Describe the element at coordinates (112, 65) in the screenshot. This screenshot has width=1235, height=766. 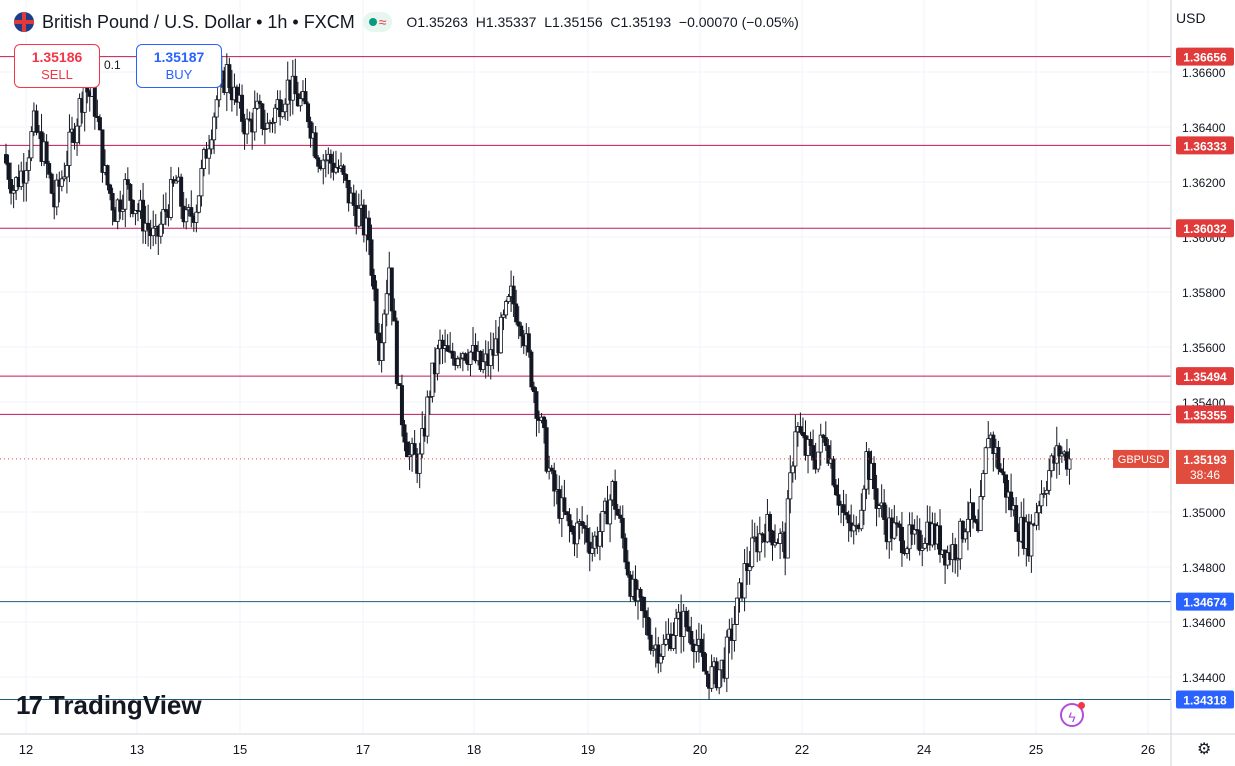
I see `lot-size: 0.1` at that location.